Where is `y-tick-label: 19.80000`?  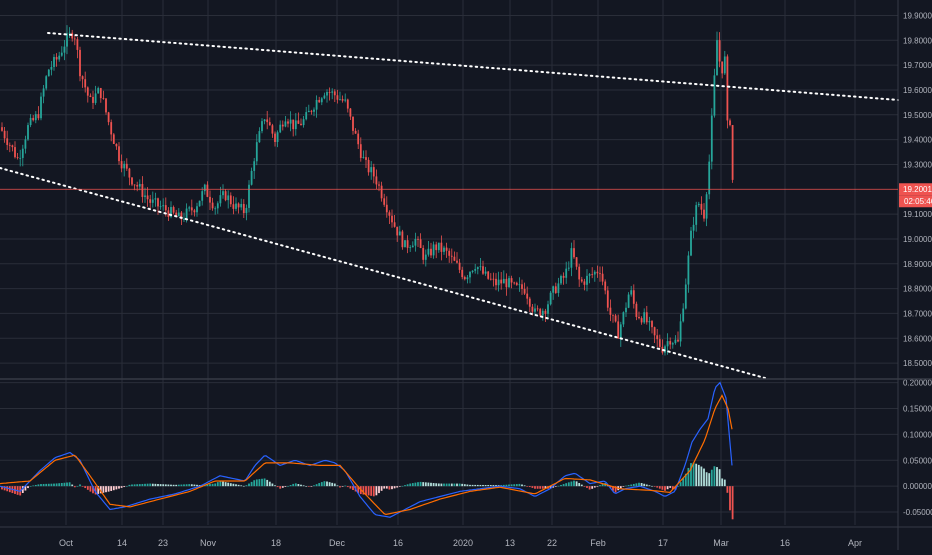 y-tick-label: 19.80000 is located at coordinates (917, 40).